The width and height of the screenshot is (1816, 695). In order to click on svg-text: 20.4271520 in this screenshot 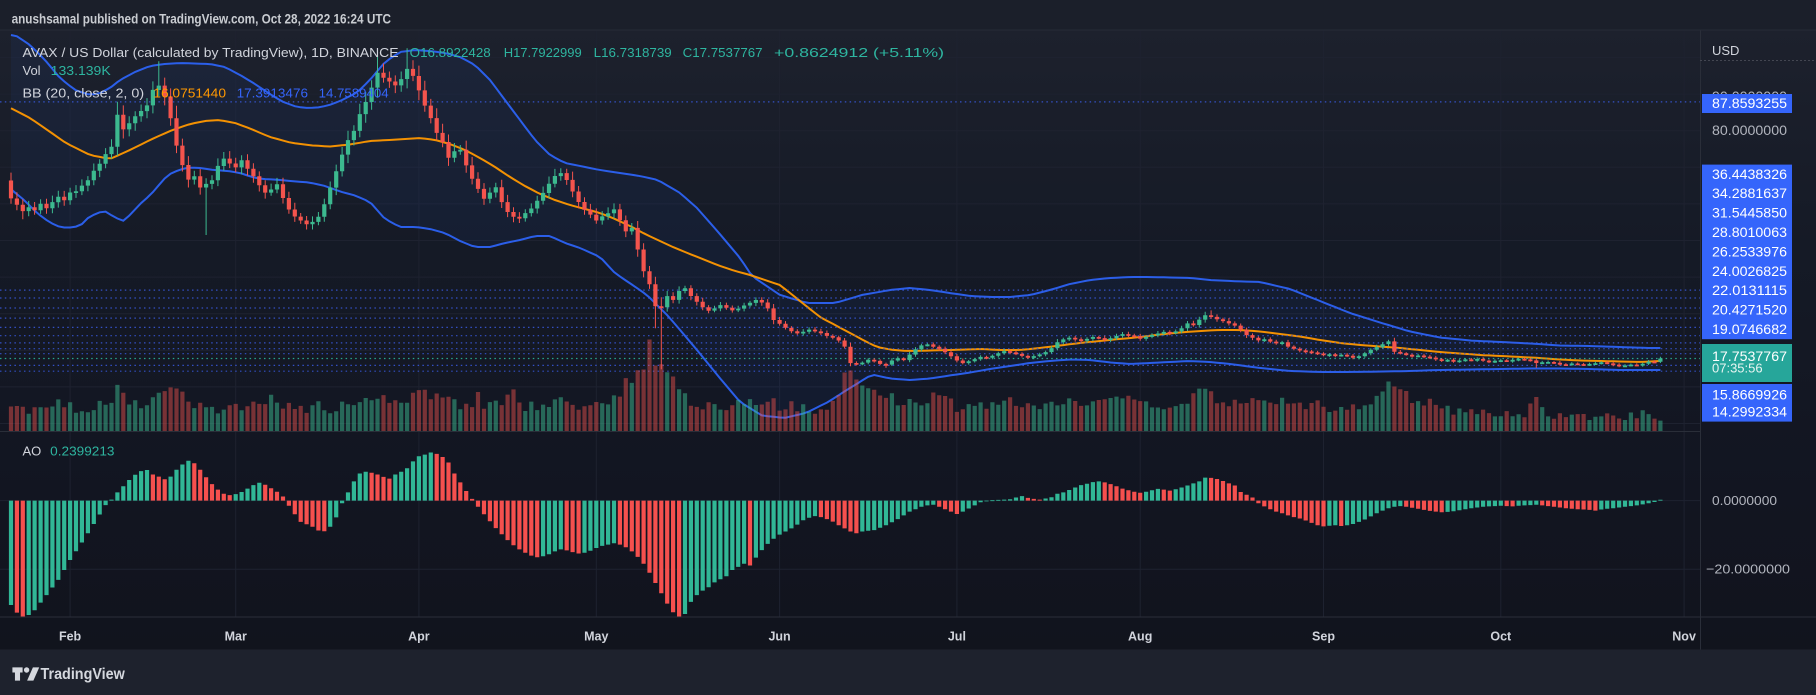, I will do `click(1749, 310)`.